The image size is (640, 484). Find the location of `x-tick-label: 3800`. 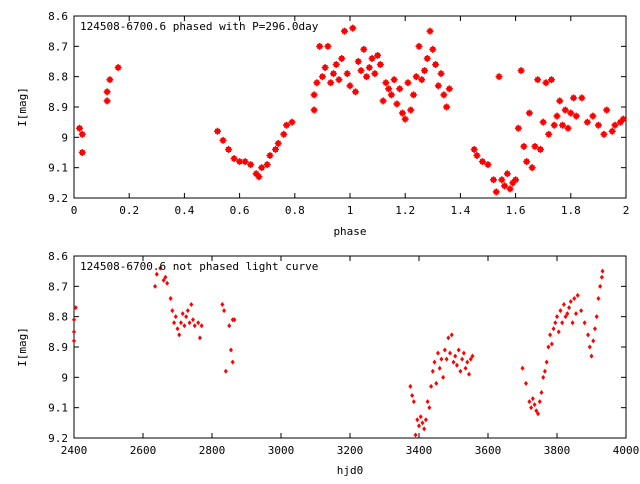

x-tick-label: 3800 is located at coordinates (557, 450).